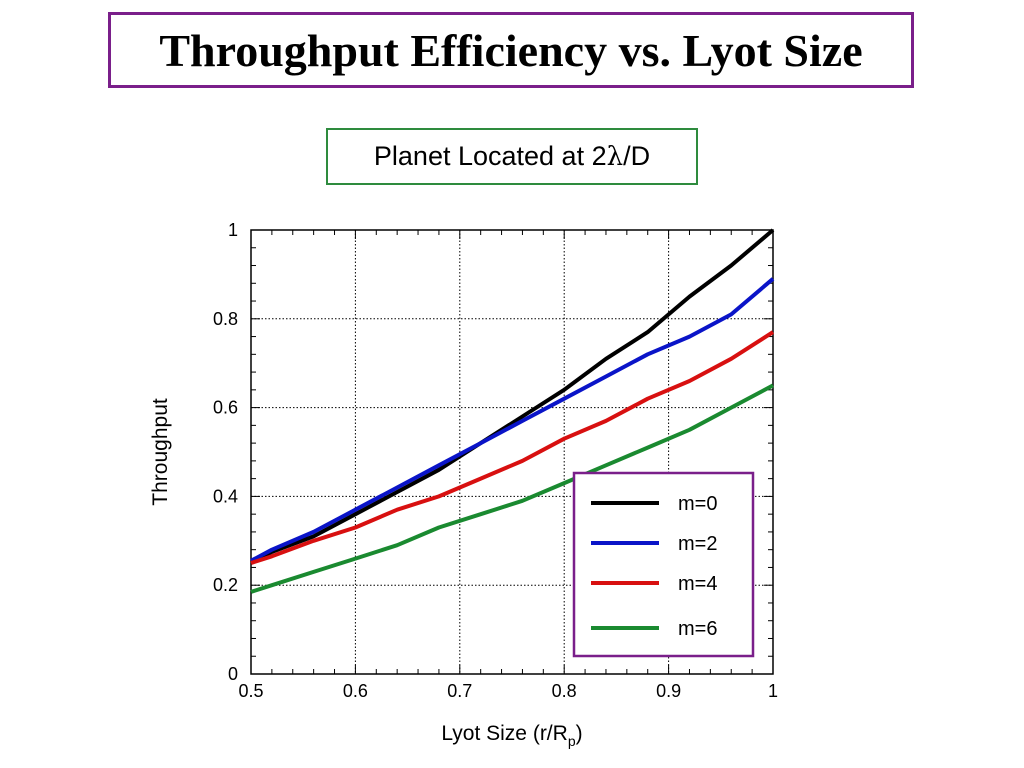 This screenshot has height=768, width=1024. What do you see at coordinates (225, 408) in the screenshot?
I see `y-tick-label: 0.6` at bounding box center [225, 408].